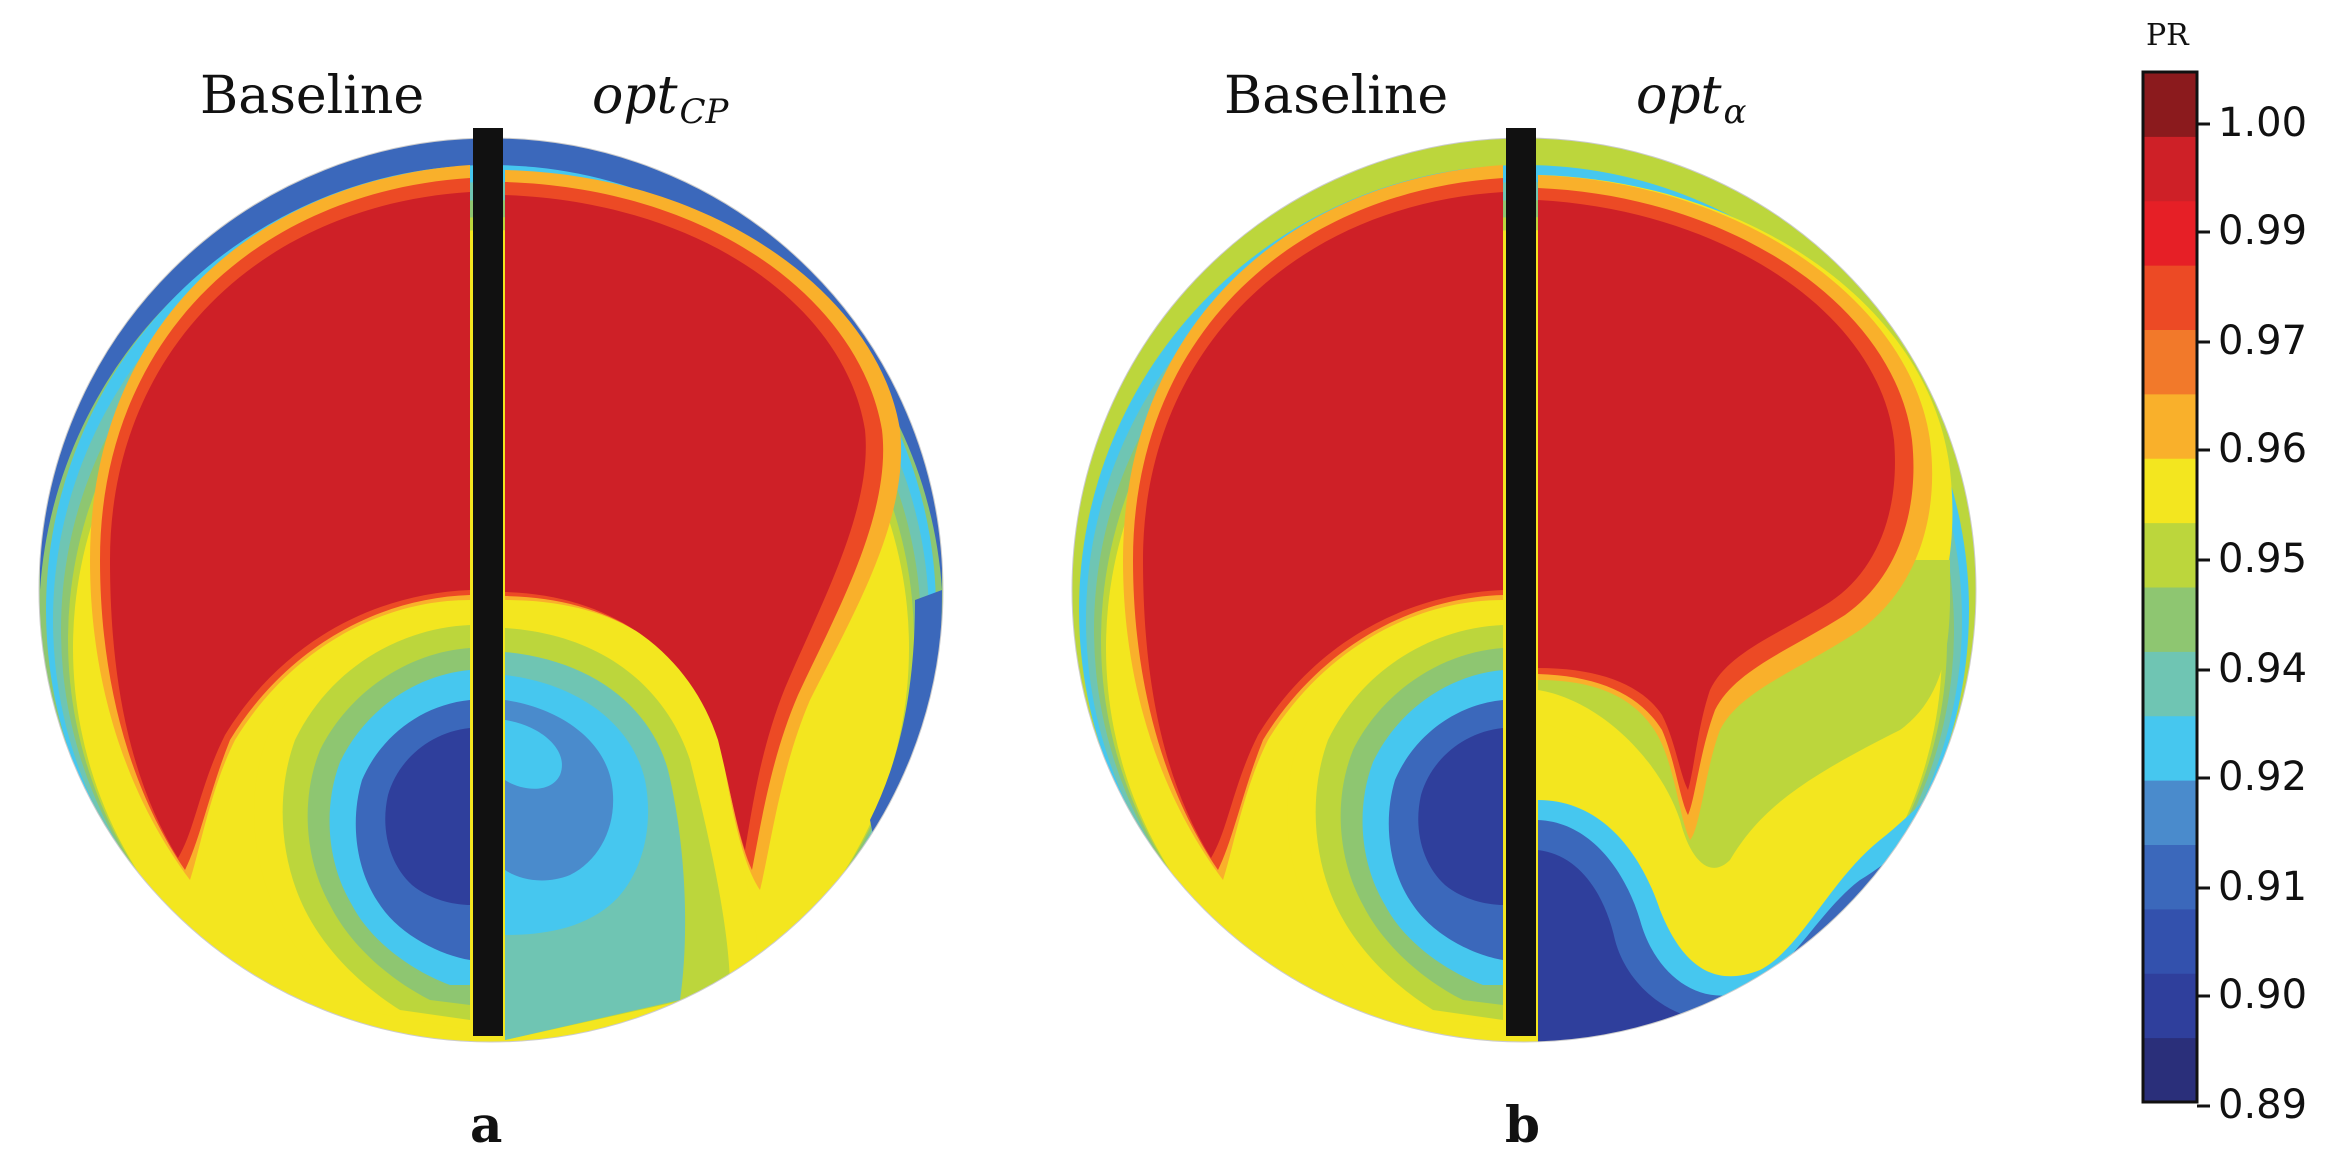 The width and height of the screenshot is (2344, 1170). I want to click on panel-a-letter: a, so click(486, 1124).